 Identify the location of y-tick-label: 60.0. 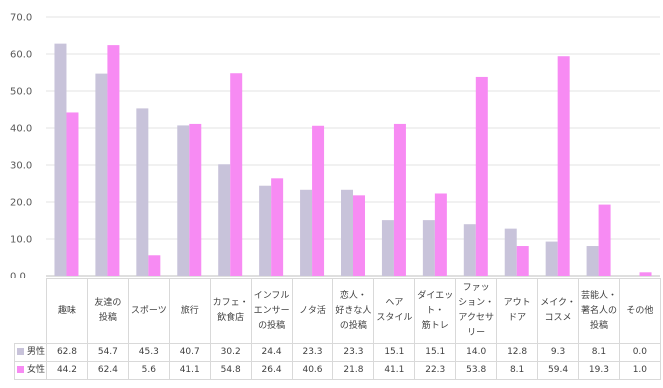
(21, 55).